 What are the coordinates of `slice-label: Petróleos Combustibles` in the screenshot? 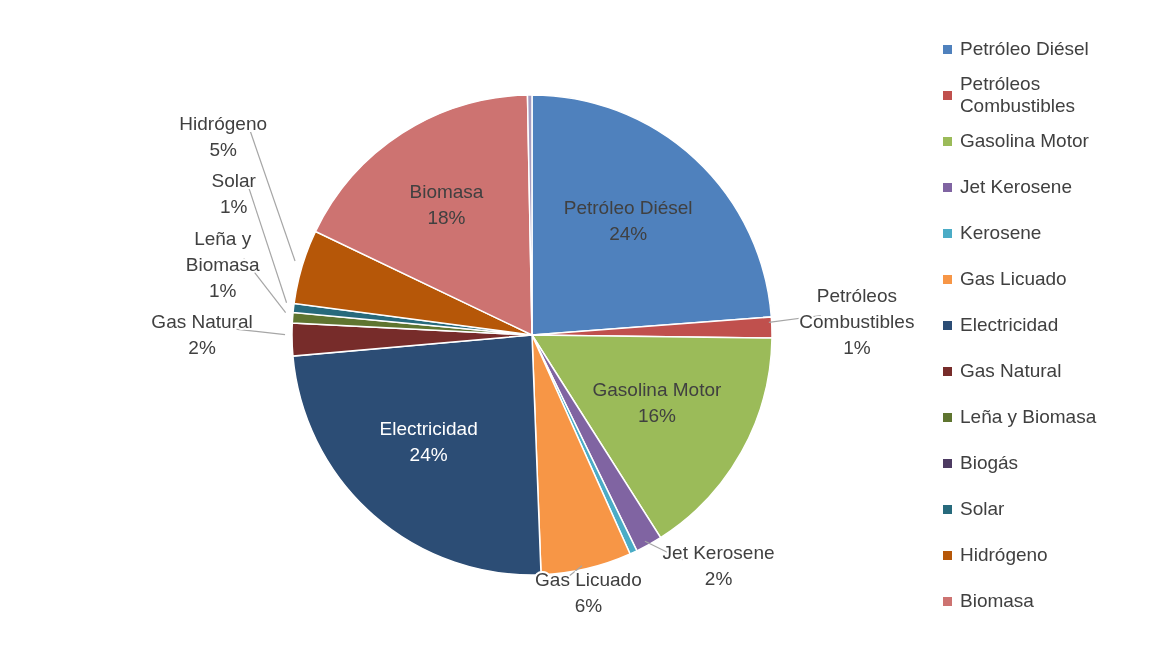 It's located at (857, 308).